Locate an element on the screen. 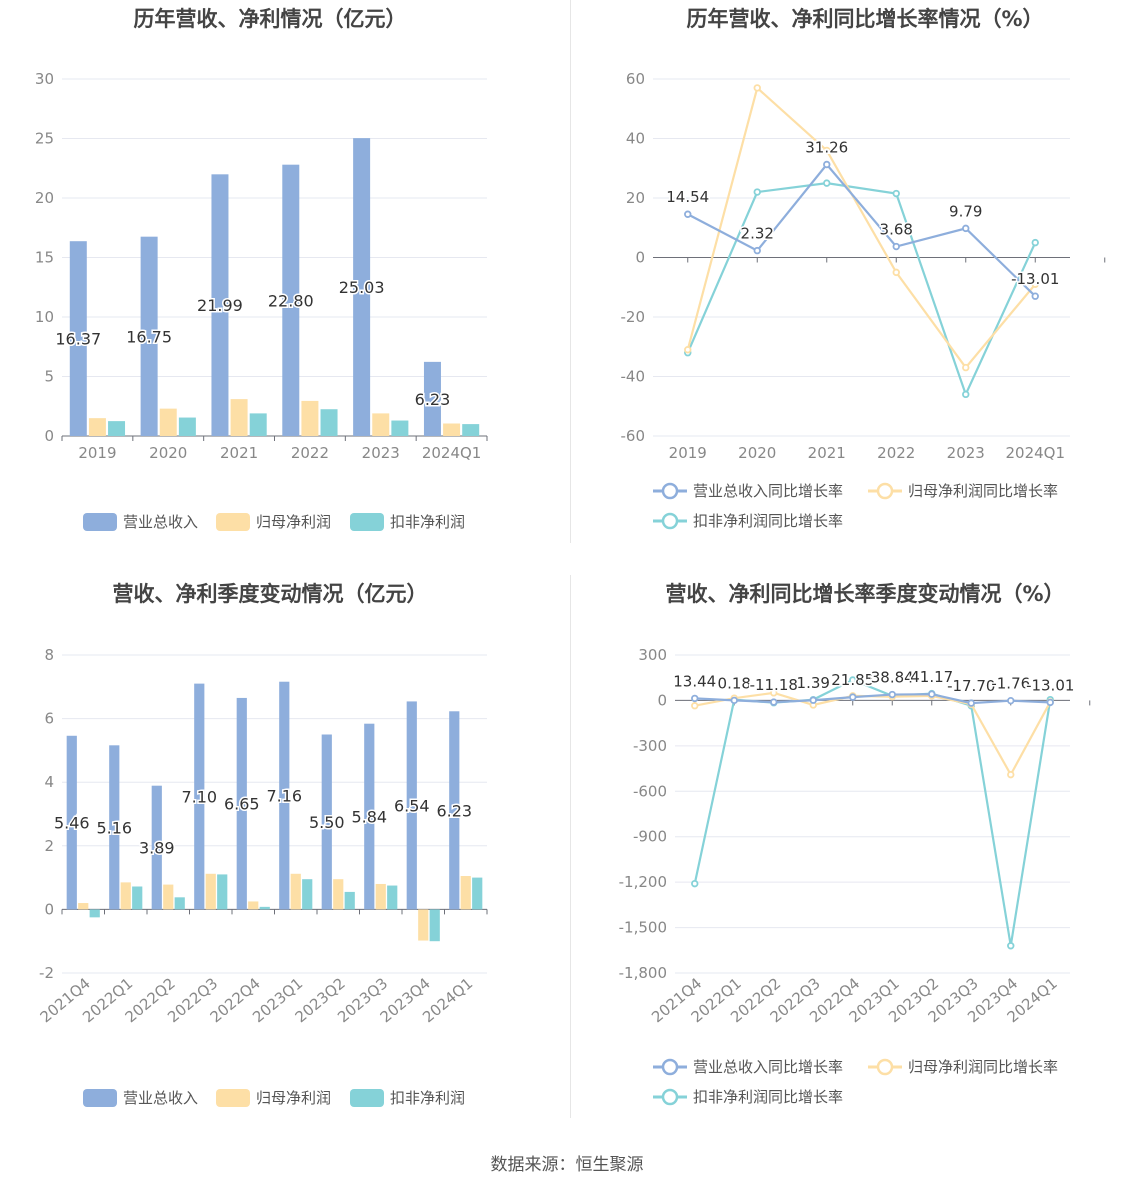  chart-title: 历年营收、净利同比增长率情况（%） is located at coordinates (864, 19).